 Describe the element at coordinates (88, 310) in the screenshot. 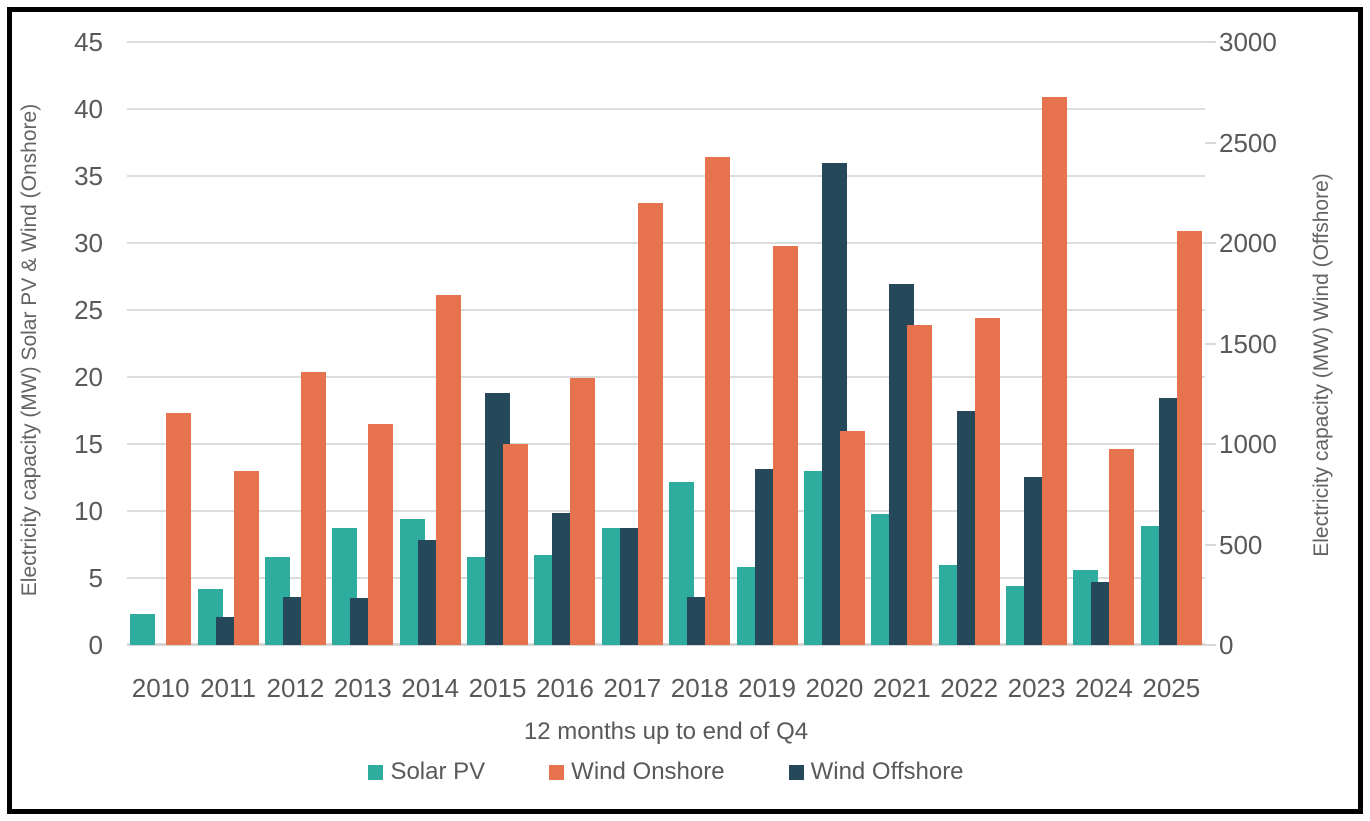

I see `left-tick-25: 25` at that location.